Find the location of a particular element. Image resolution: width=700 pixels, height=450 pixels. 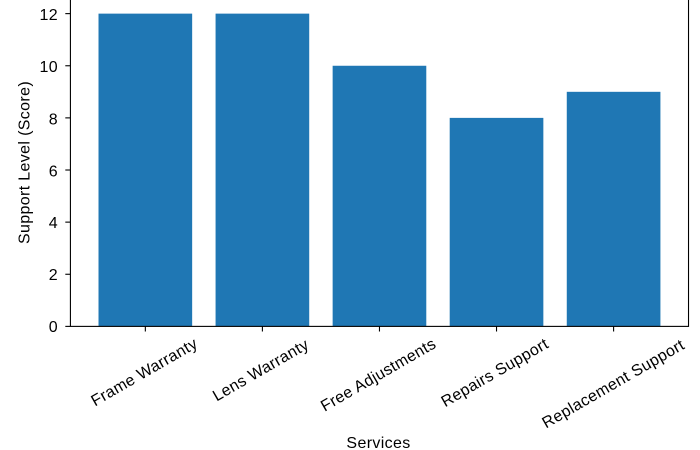

svg-text: 2 is located at coordinates (53, 275).